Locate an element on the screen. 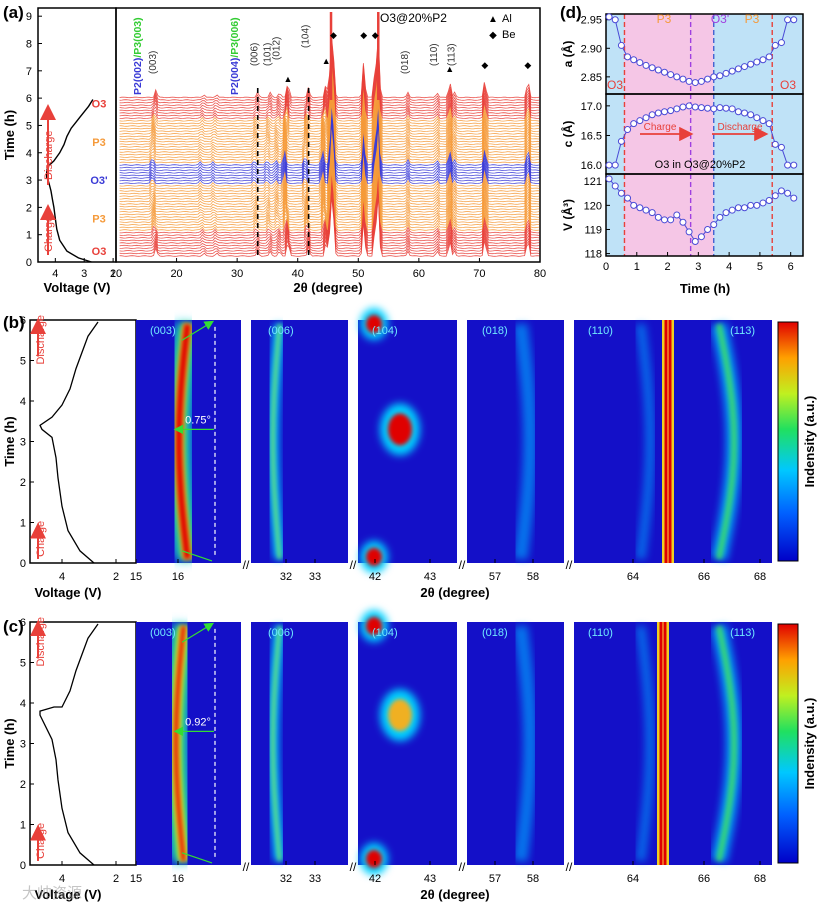 This screenshot has width=826, height=908. legend-symbol: ◆ is located at coordinates (493, 35).